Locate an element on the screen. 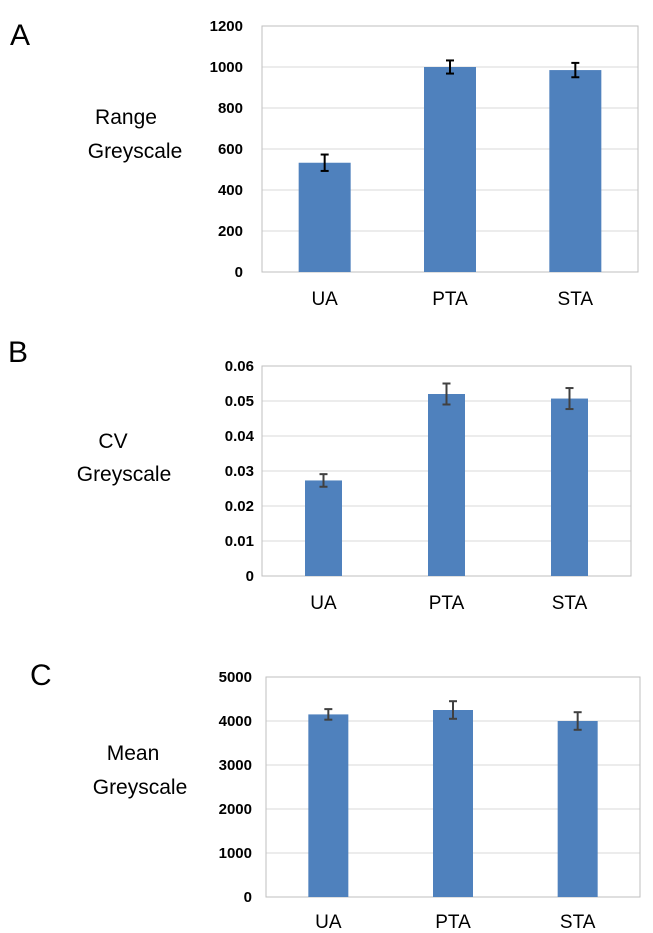 The image size is (653, 933). panel-c-y-tick-label: 4000 is located at coordinates (235, 721).